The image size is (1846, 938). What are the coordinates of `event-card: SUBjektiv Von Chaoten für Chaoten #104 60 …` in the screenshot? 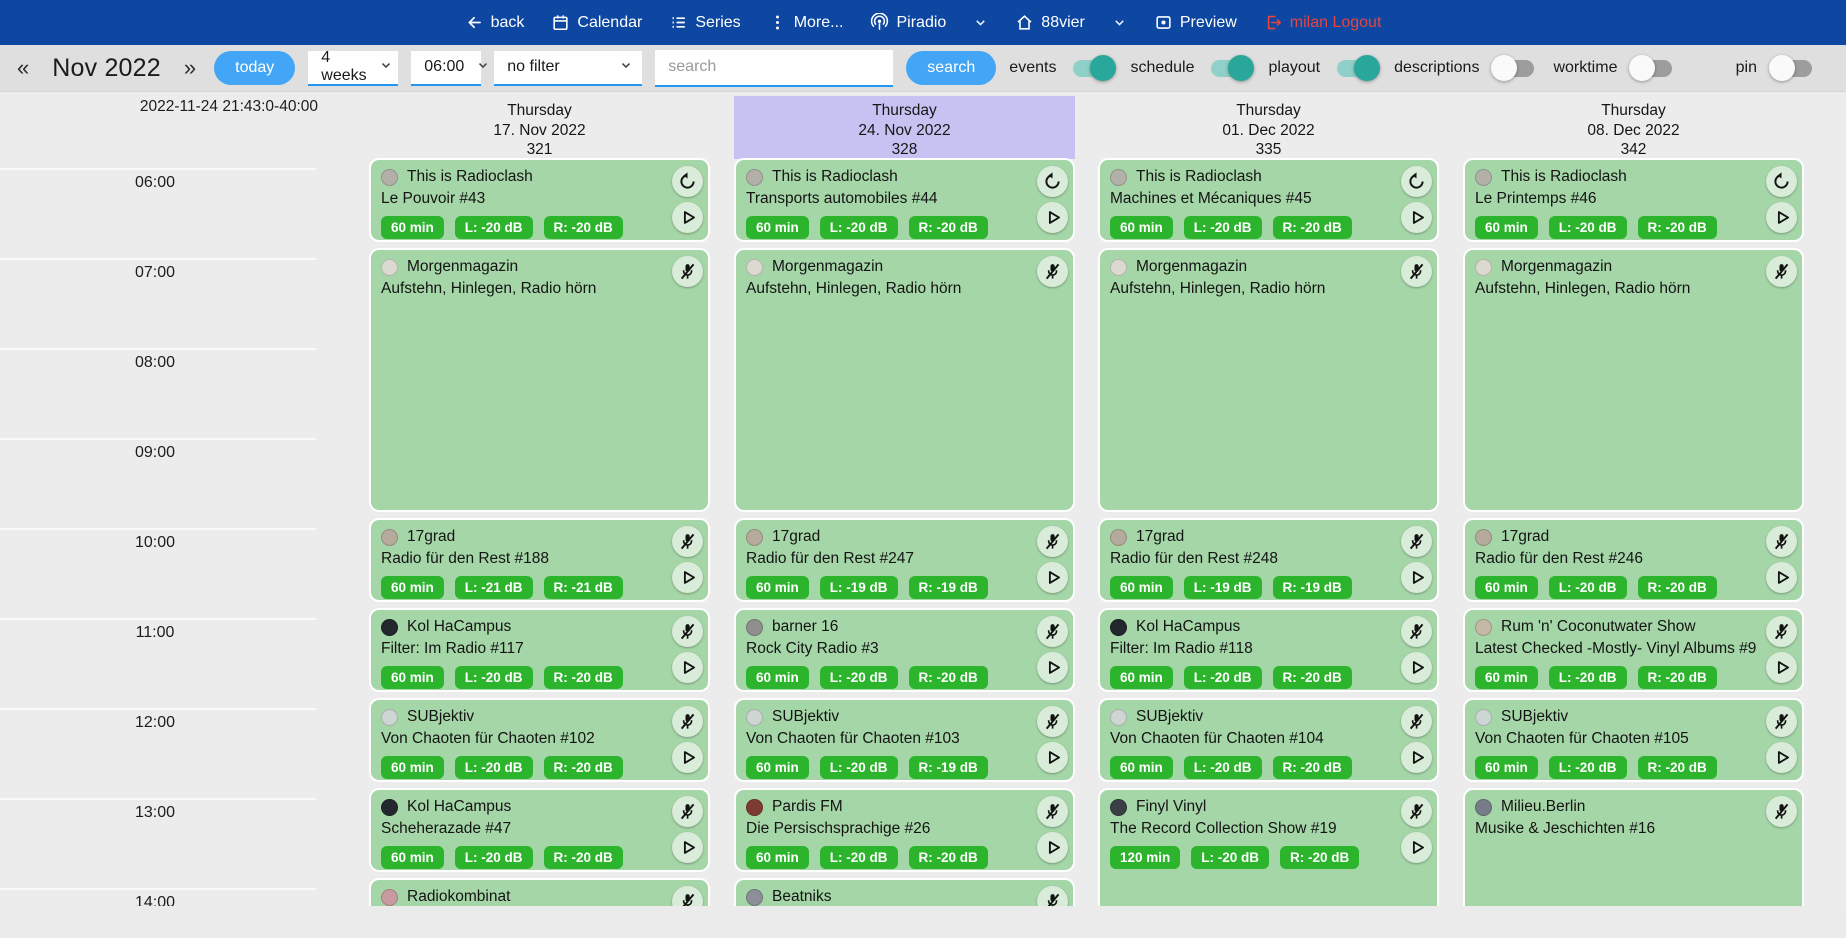 It's located at (1268, 740).